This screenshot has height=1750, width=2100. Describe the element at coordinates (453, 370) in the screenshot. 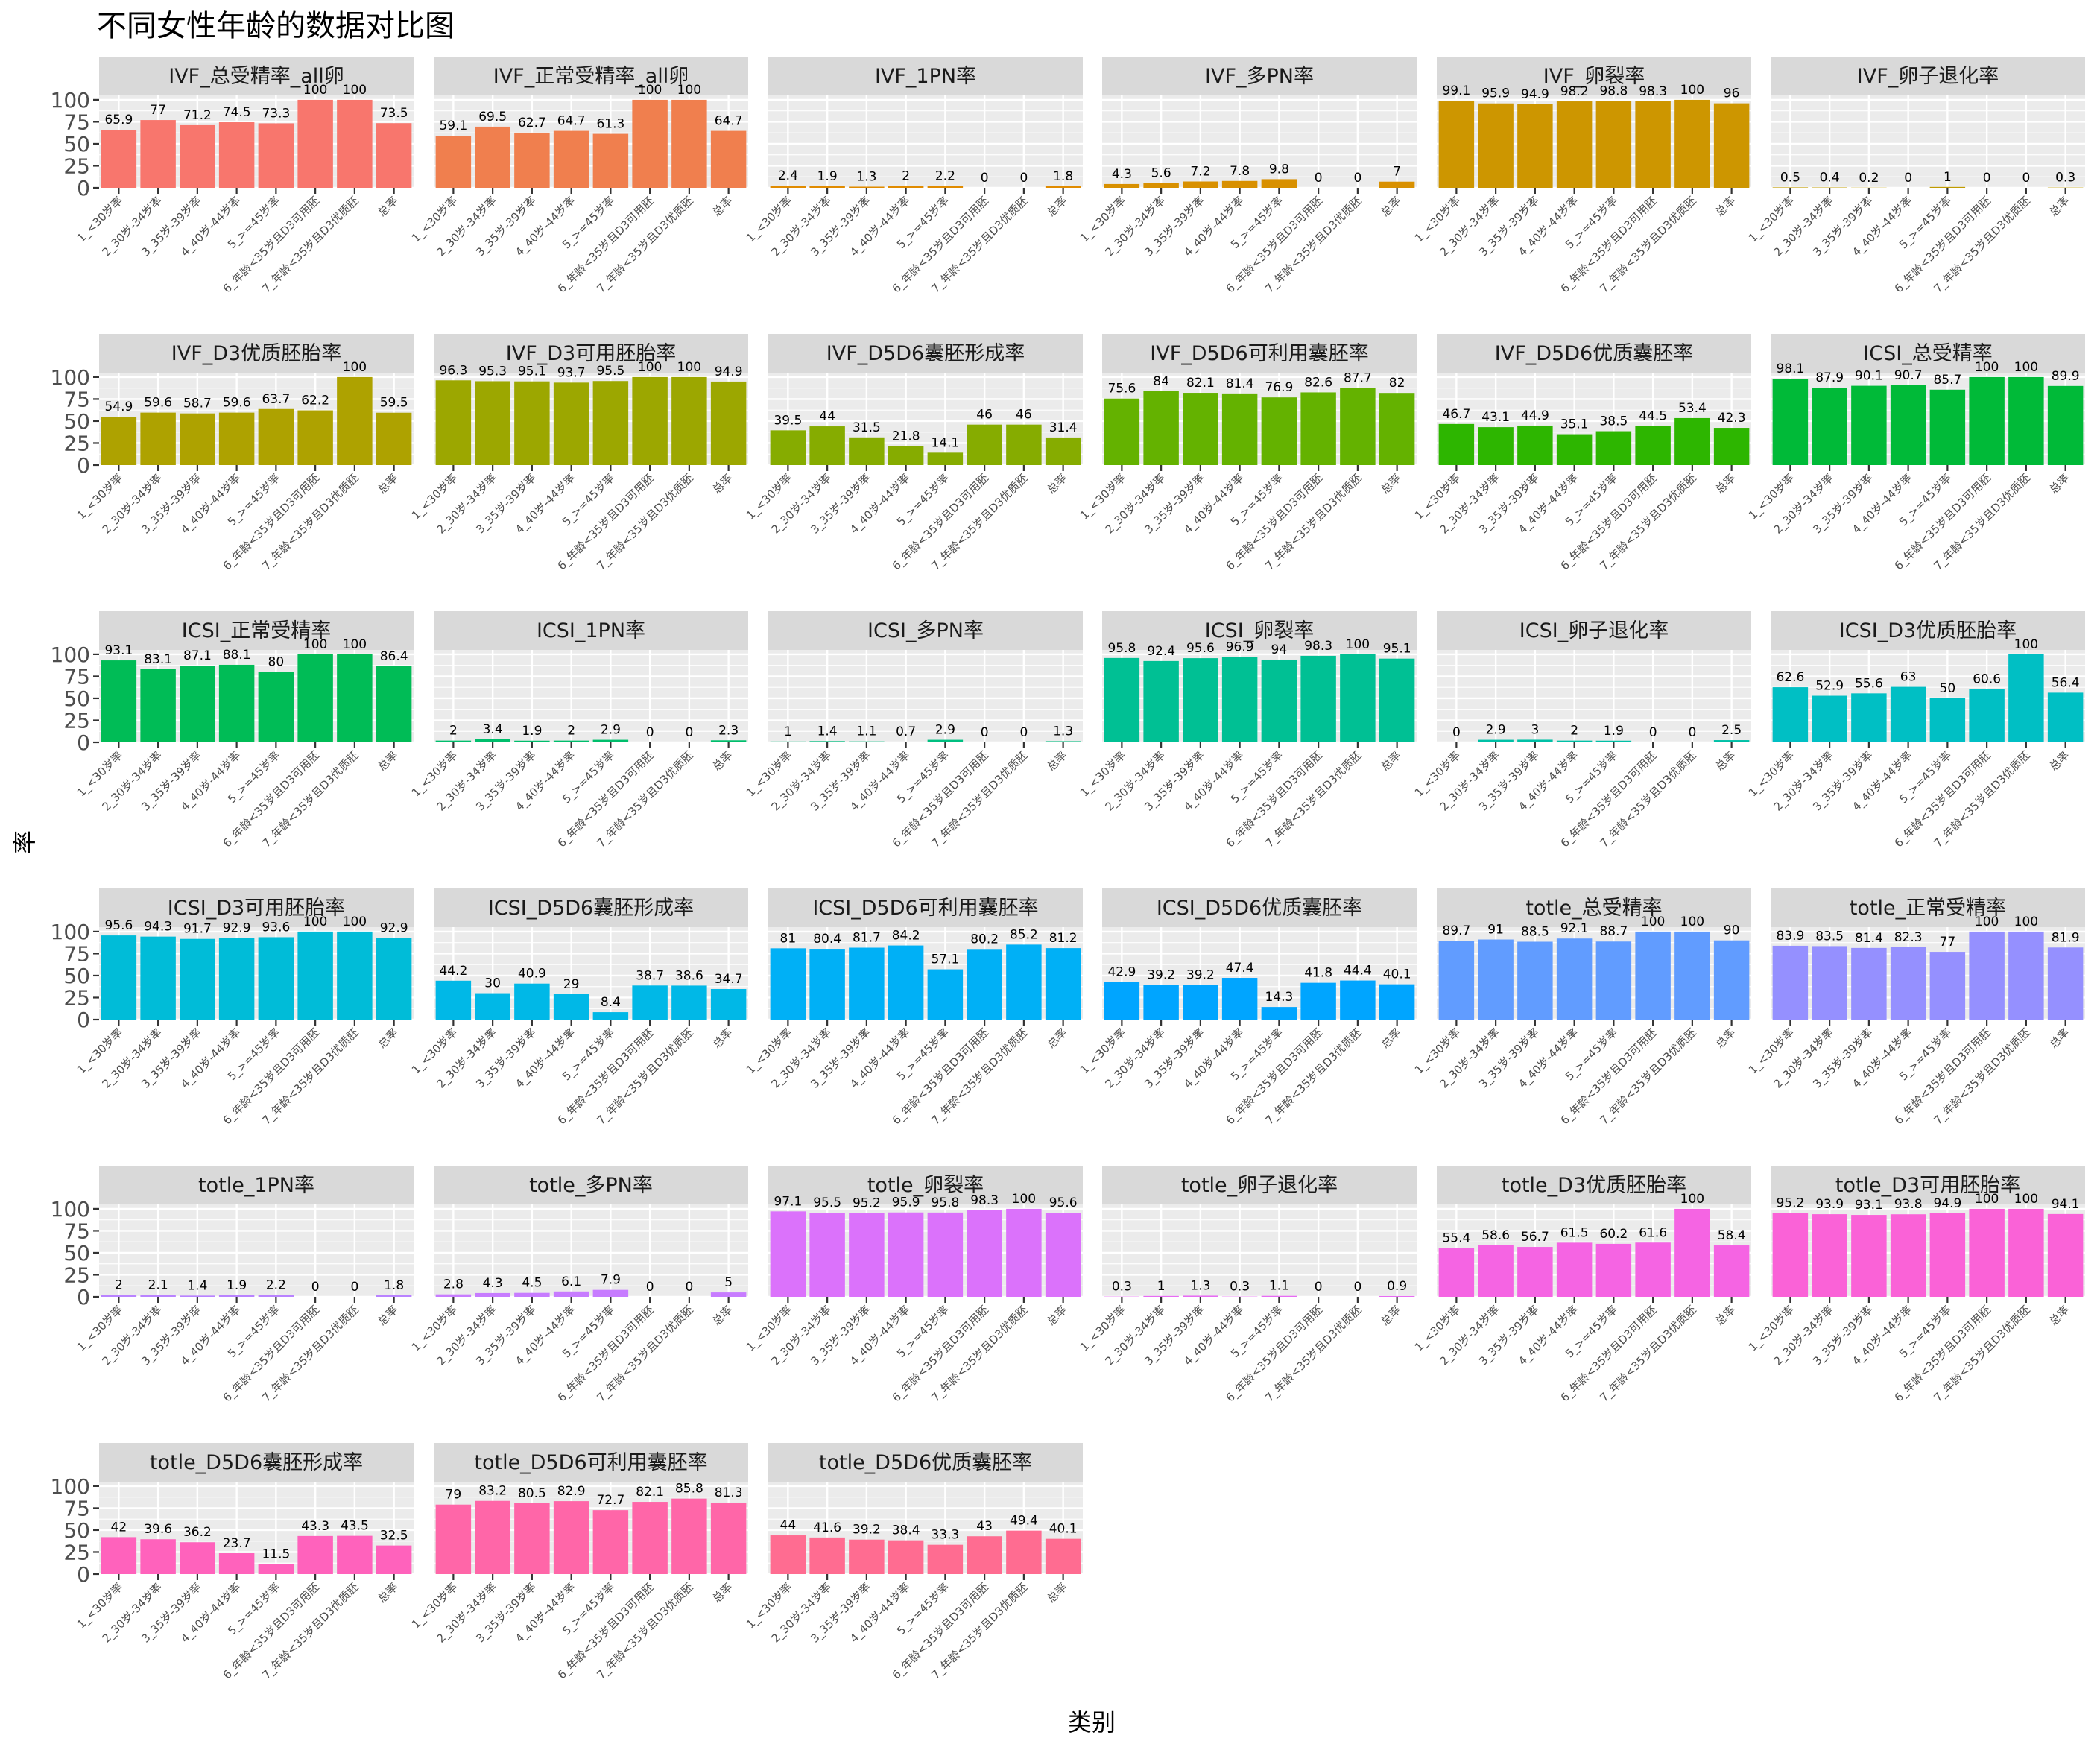

I see `value-label: 96.3` at that location.